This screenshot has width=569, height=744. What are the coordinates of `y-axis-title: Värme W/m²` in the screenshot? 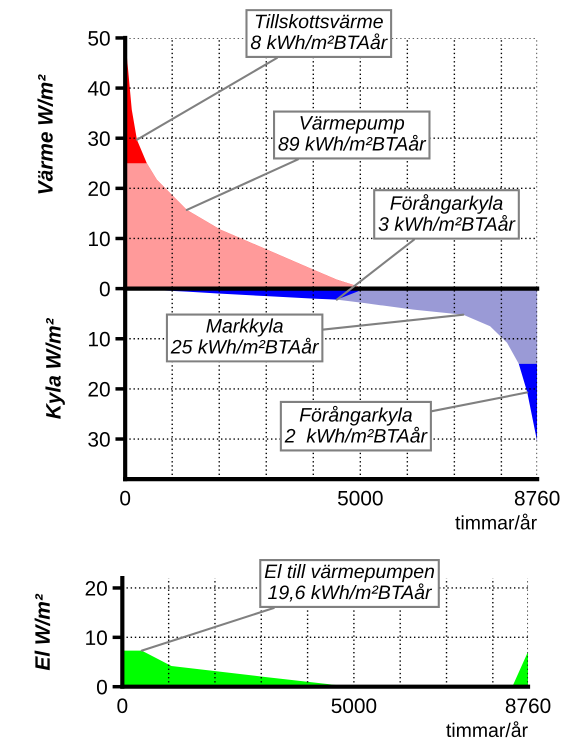 It's located at (45, 134).